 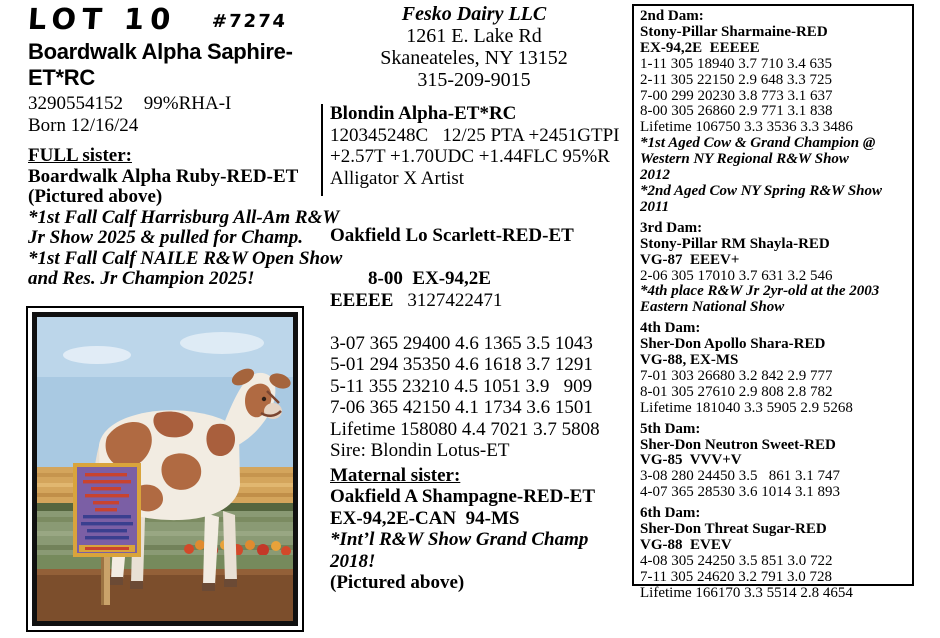 I want to click on pedigree-dam-record: Lifetime 181040 3.3 5905 2.9 5268, so click(x=746, y=407).